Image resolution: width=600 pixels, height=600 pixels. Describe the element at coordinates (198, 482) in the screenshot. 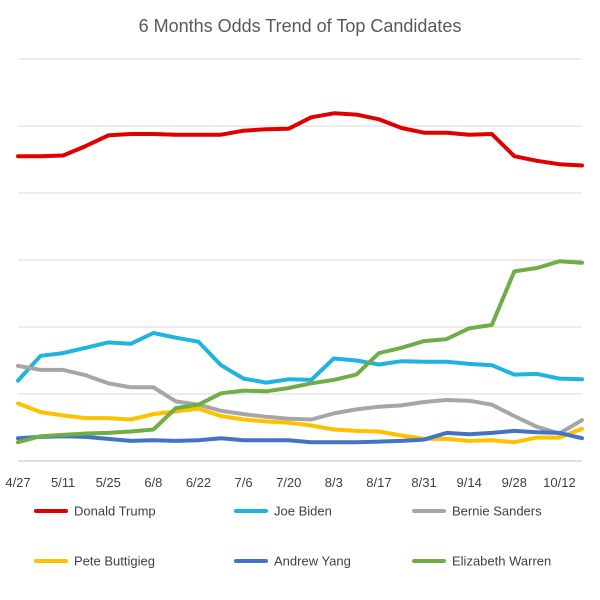

I see `x-tick-label: 6/22` at that location.